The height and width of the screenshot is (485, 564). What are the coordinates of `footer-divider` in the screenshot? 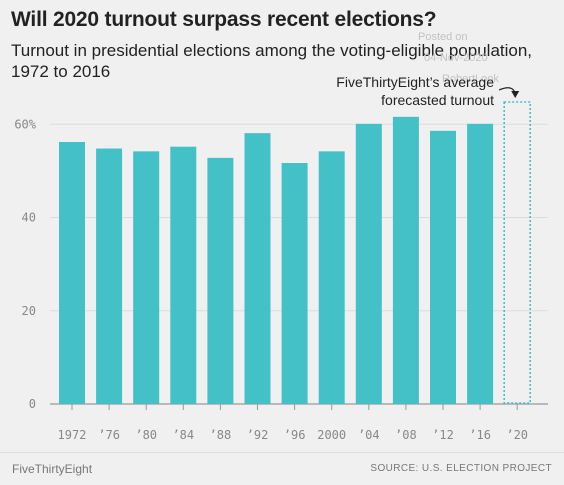 It's located at (282, 452).